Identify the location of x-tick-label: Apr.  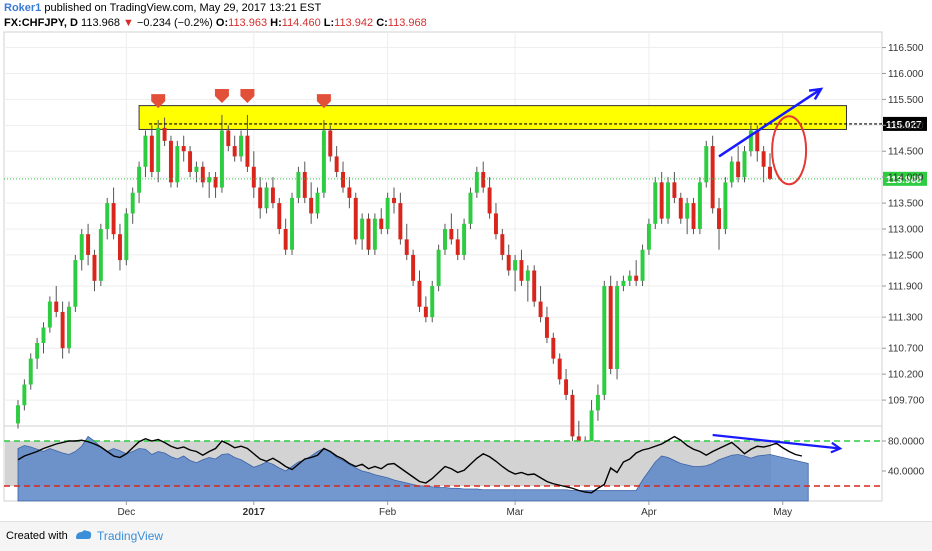
(649, 512).